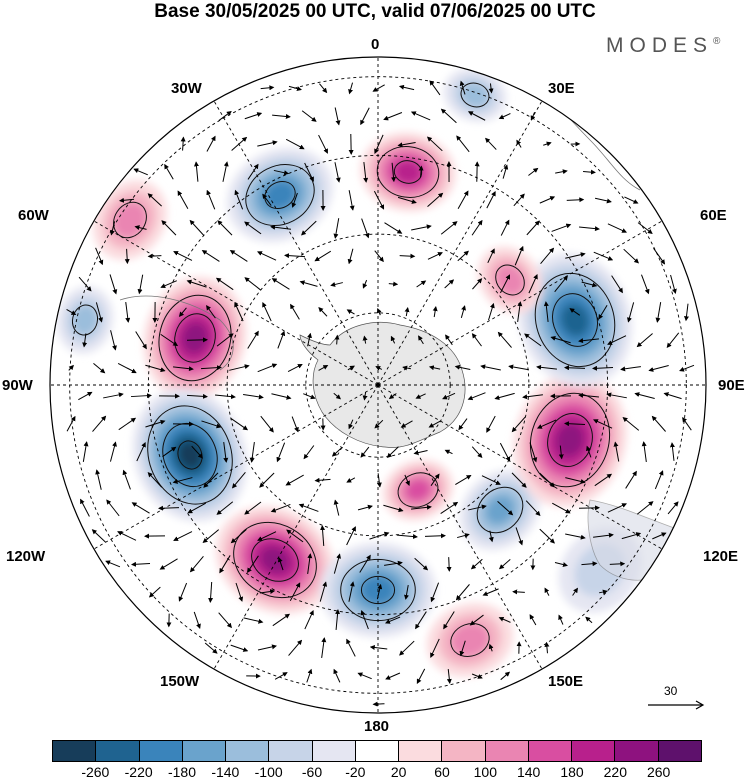  I want to click on south-pole-marker, so click(378, 385).